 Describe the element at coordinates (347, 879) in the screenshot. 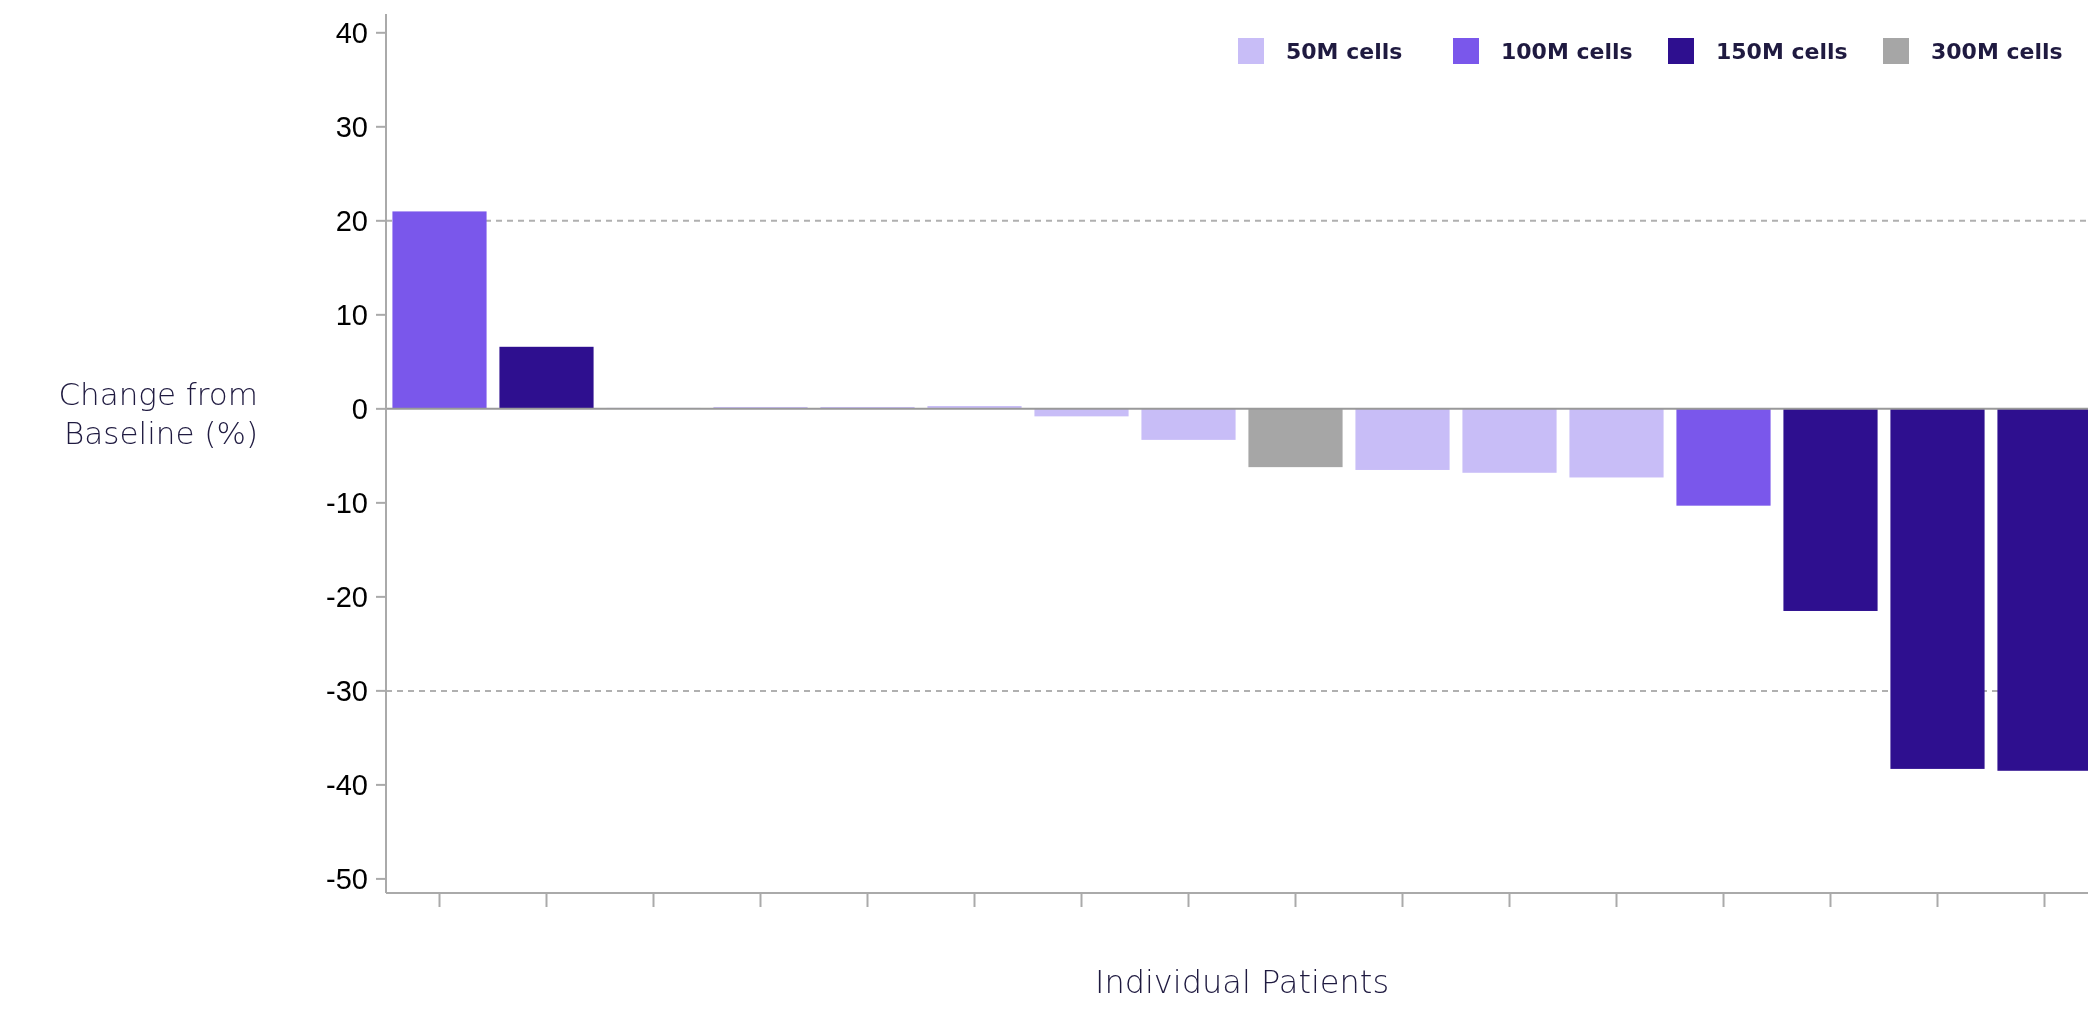

I see `y-tick-label: -50` at that location.